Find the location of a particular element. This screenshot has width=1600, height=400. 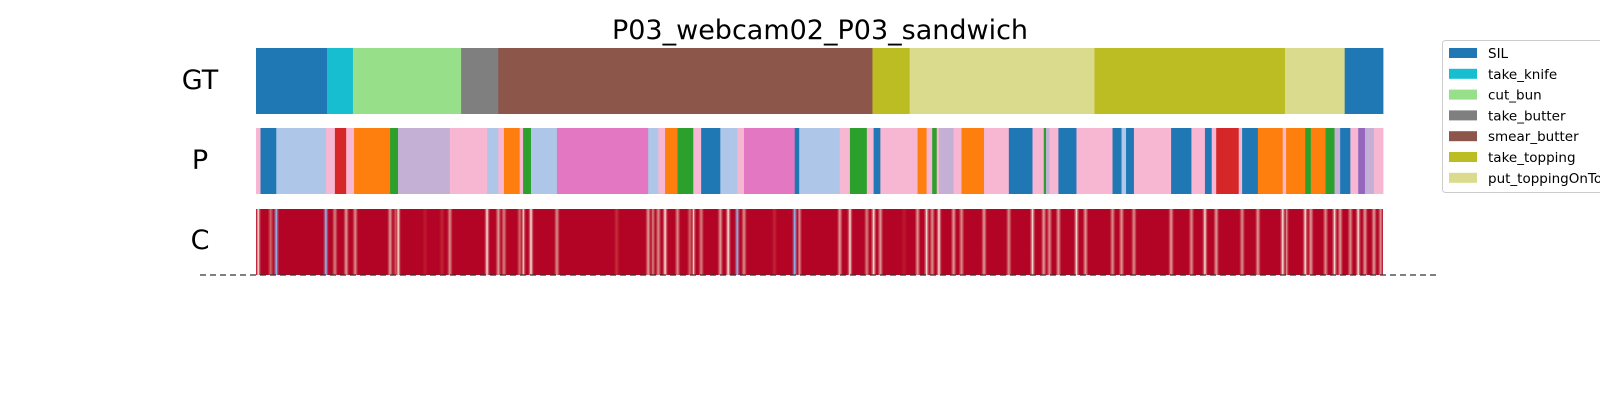

legend-label-1: take_knife is located at coordinates (1522, 75).